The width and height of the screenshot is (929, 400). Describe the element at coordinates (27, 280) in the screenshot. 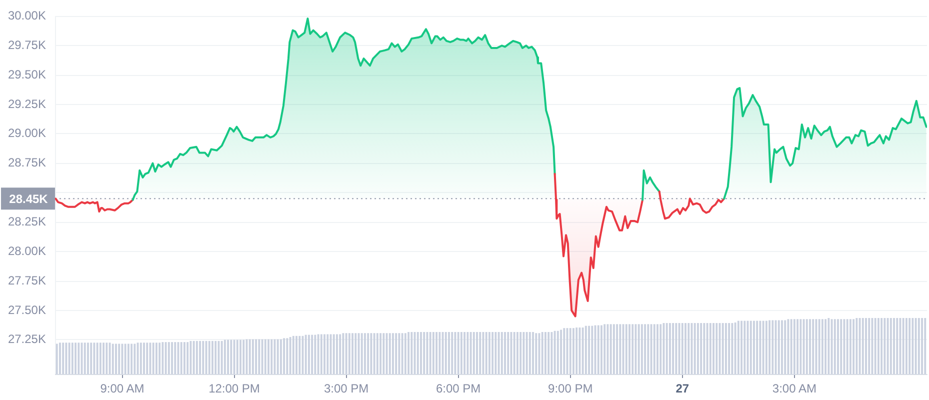

I see `y-tick-label: 27.75K` at that location.